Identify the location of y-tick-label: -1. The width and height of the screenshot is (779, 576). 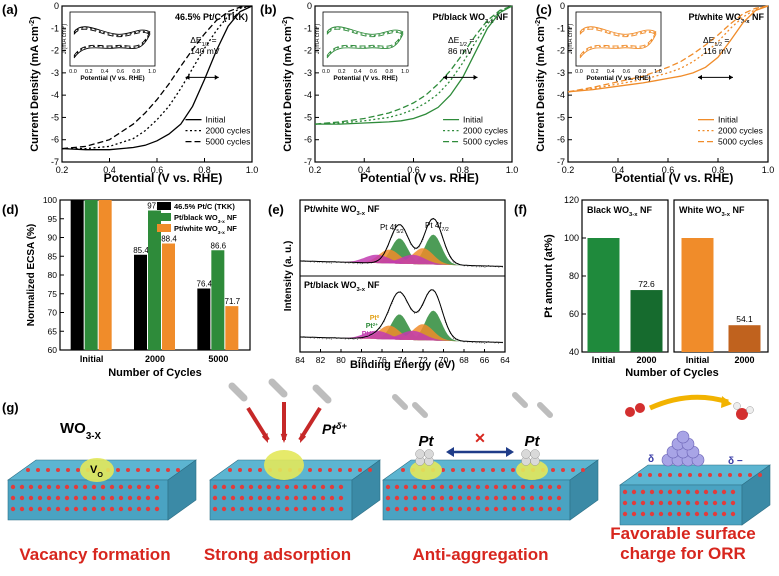
(55, 28).